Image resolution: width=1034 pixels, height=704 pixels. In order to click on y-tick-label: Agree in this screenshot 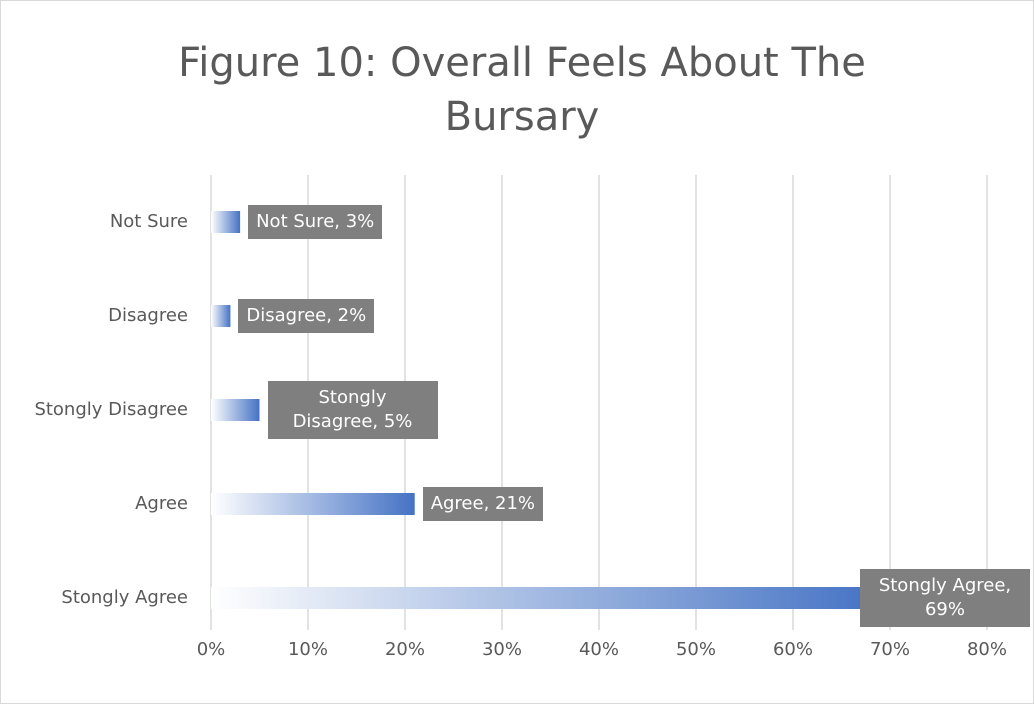, I will do `click(161, 503)`.